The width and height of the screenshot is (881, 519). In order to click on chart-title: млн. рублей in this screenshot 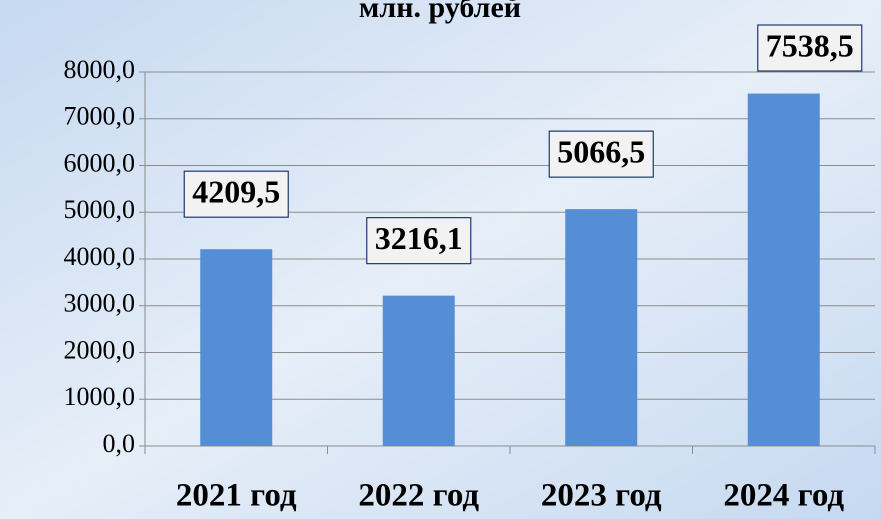, I will do `click(440, 12)`.